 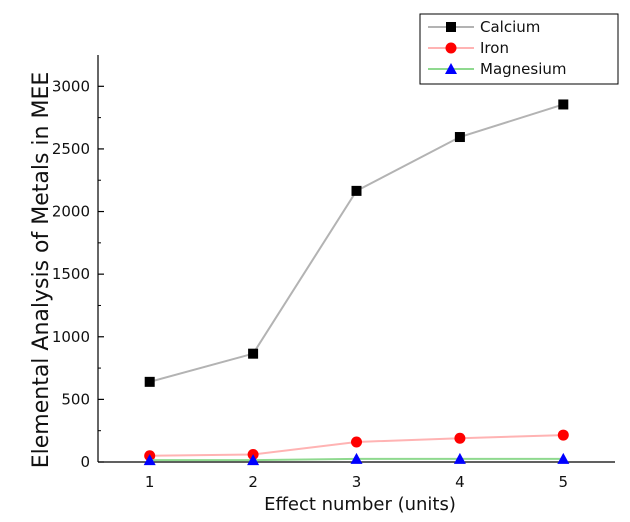 What do you see at coordinates (71, 337) in the screenshot?
I see `y-tick-label: 1000` at bounding box center [71, 337].